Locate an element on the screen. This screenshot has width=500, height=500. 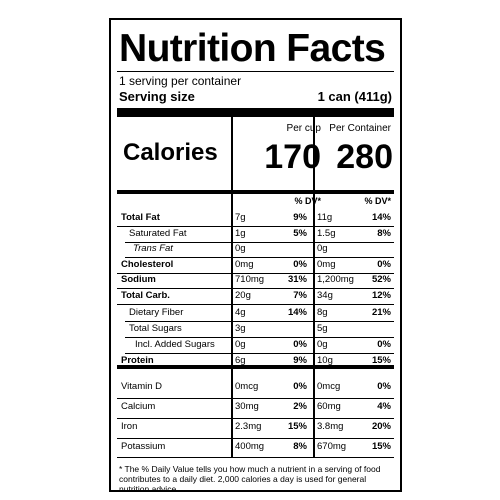
nutrient-name: Potassium is located at coordinates (143, 446).